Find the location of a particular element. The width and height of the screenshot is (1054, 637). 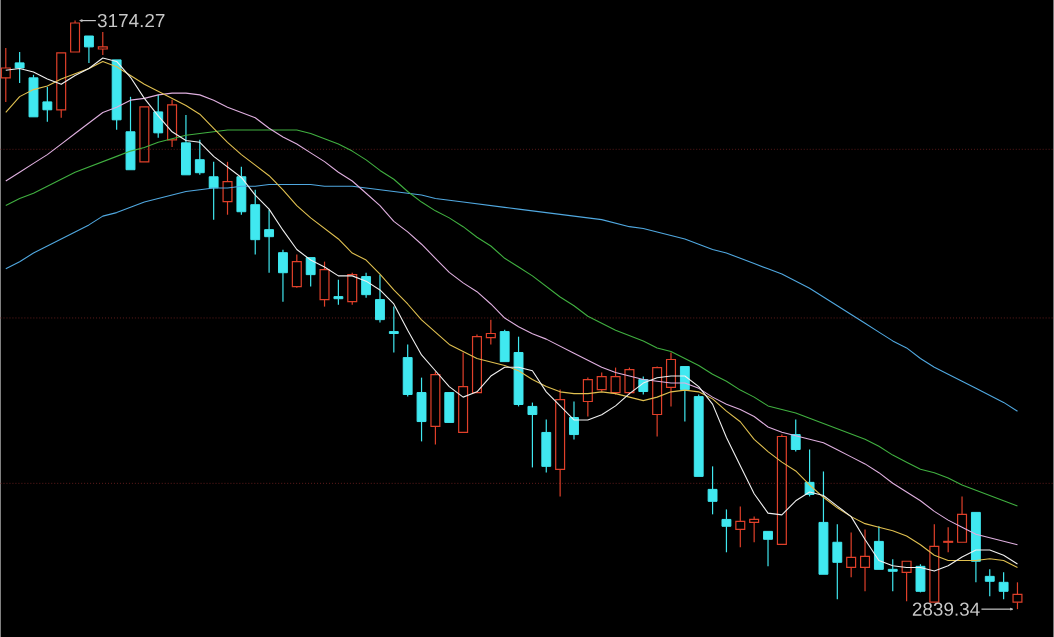

annotation: 3174.27 is located at coordinates (131, 20).